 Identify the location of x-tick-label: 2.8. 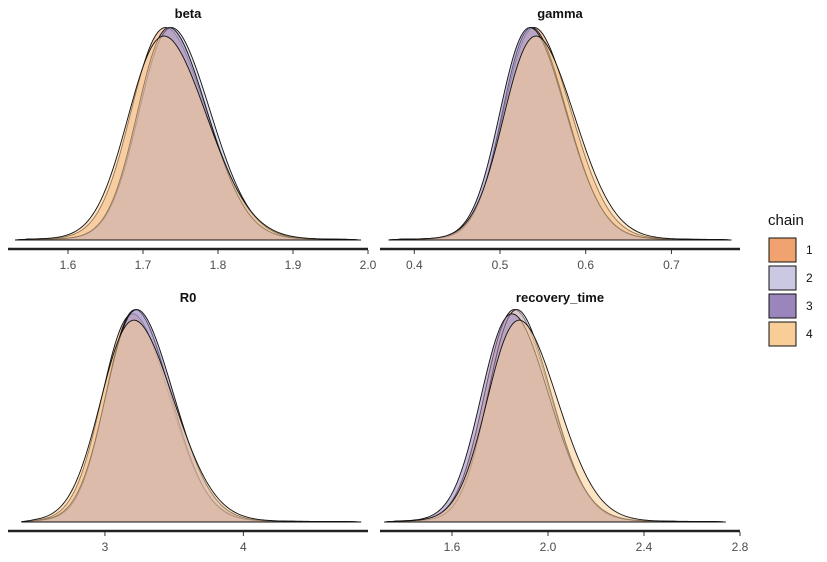
(740, 547).